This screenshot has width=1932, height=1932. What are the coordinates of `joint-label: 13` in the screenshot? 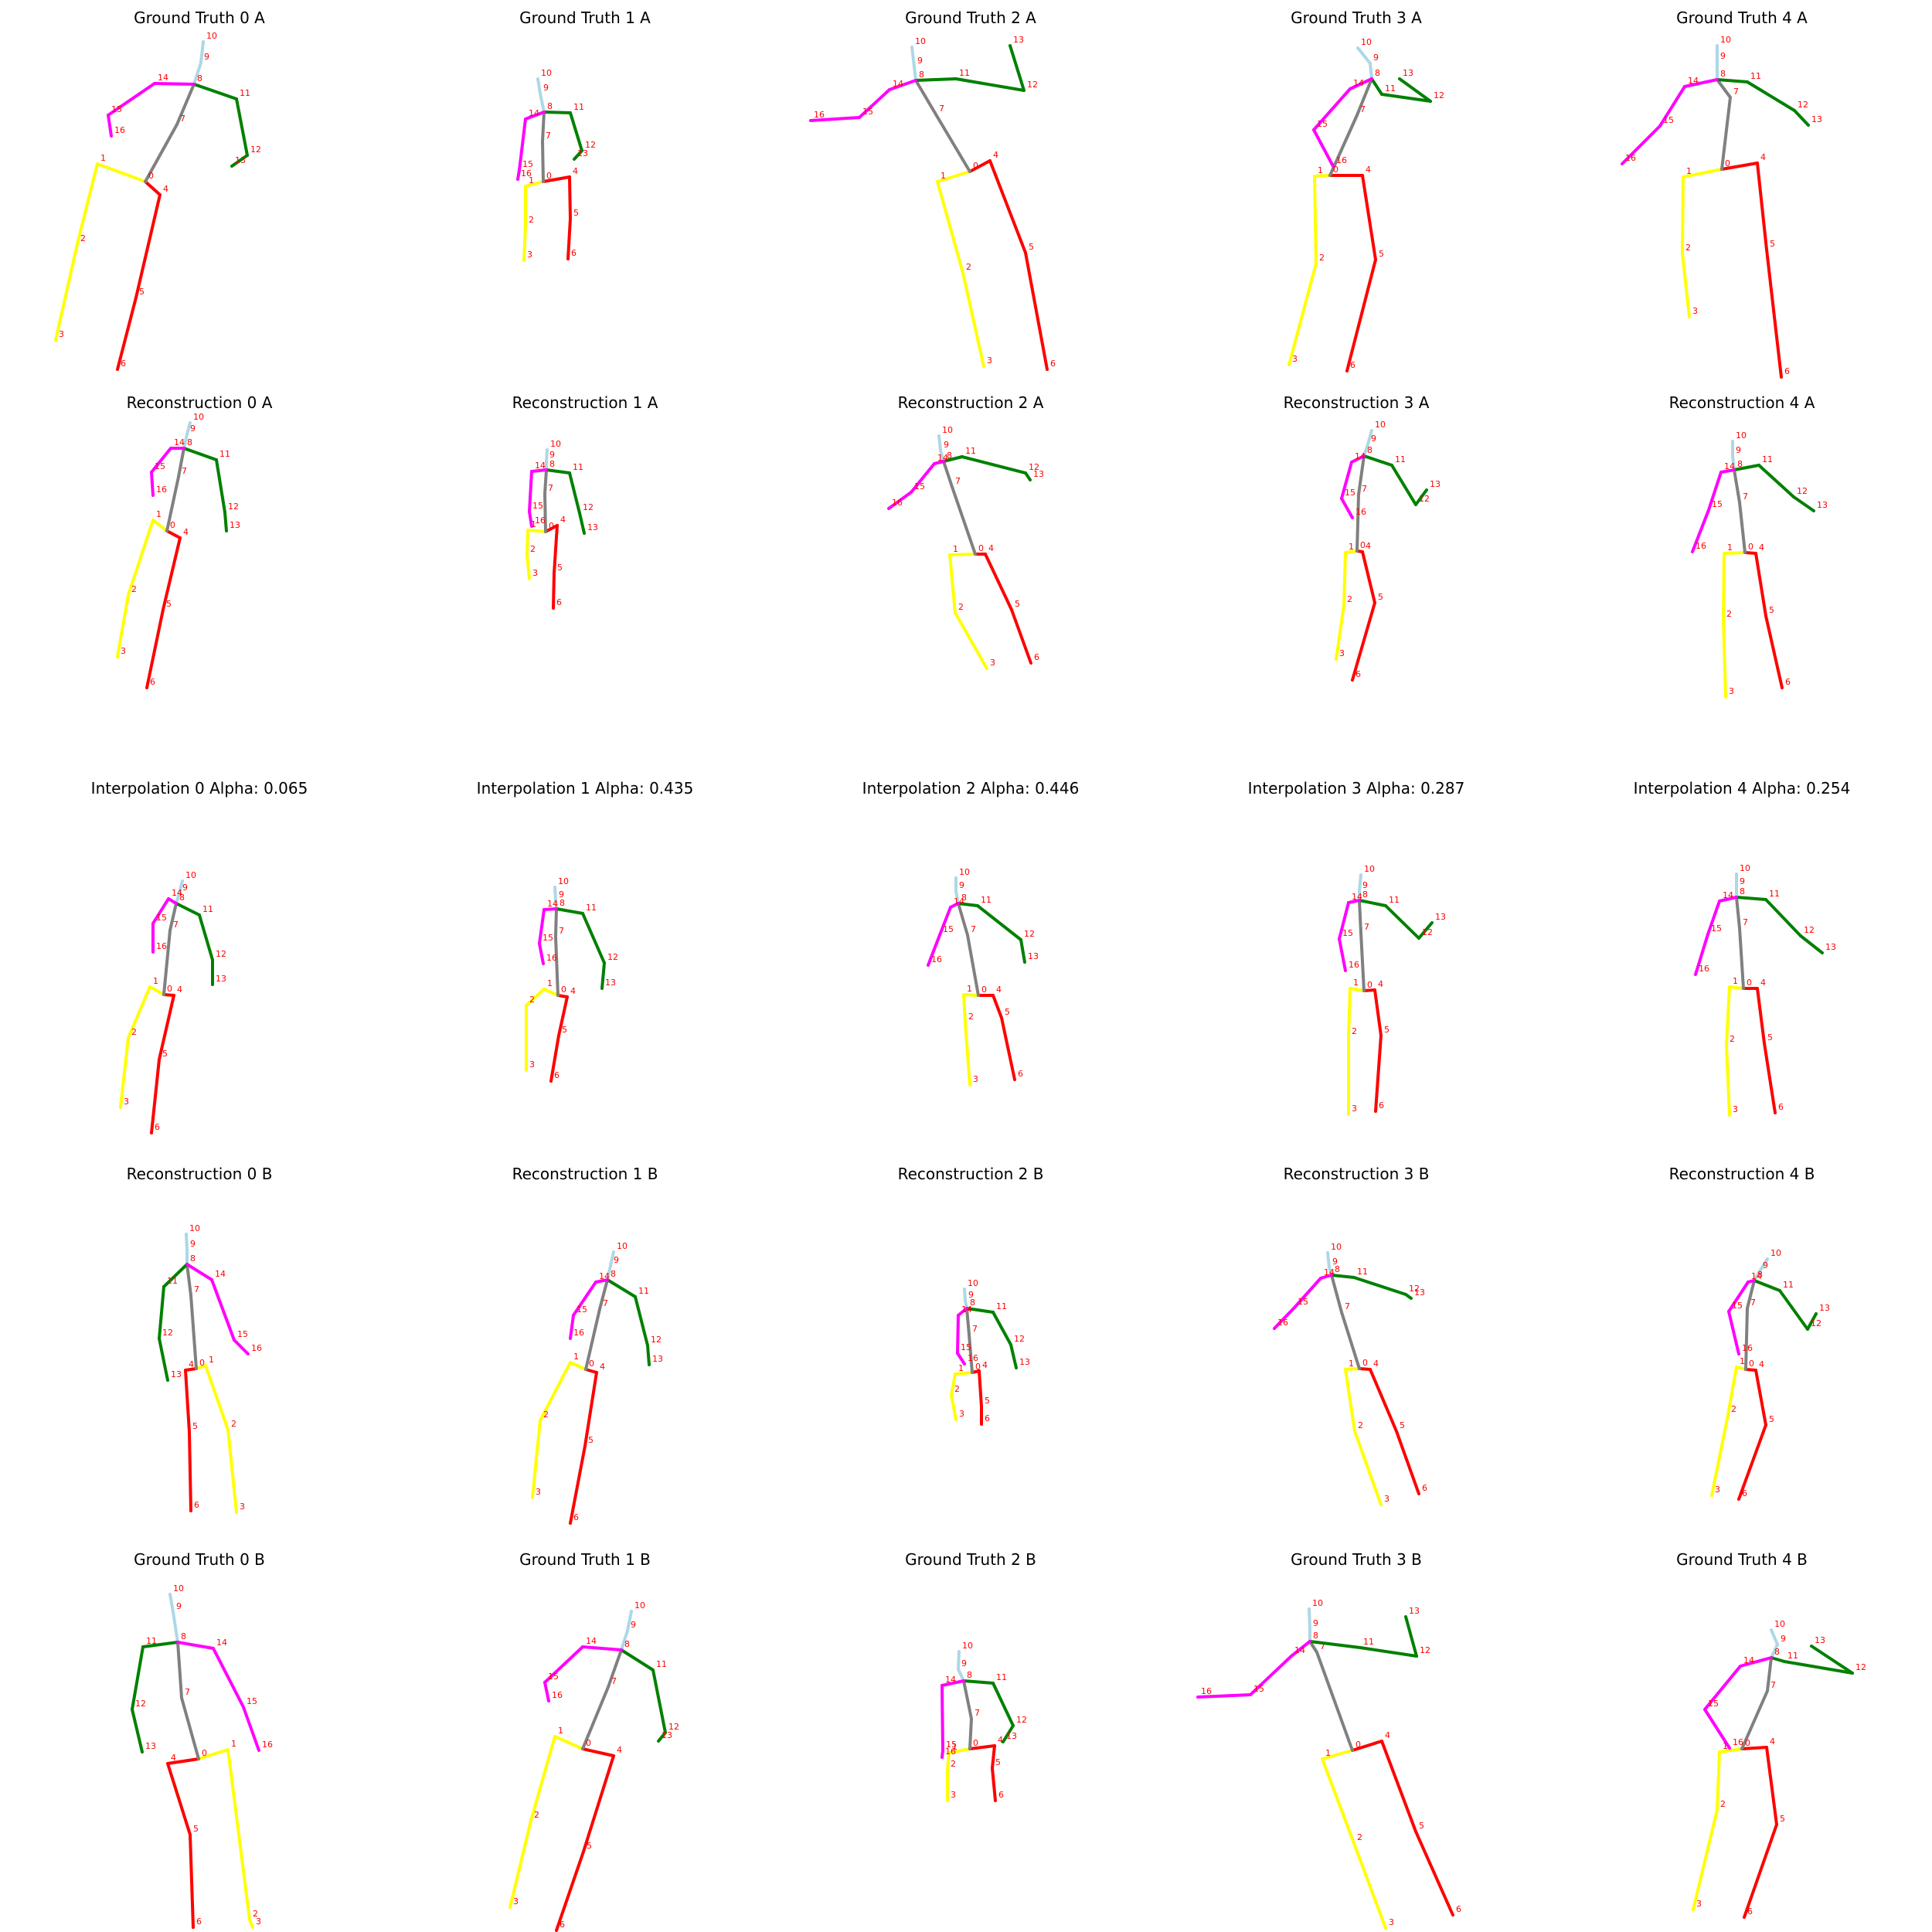 It's located at (1820, 1640).